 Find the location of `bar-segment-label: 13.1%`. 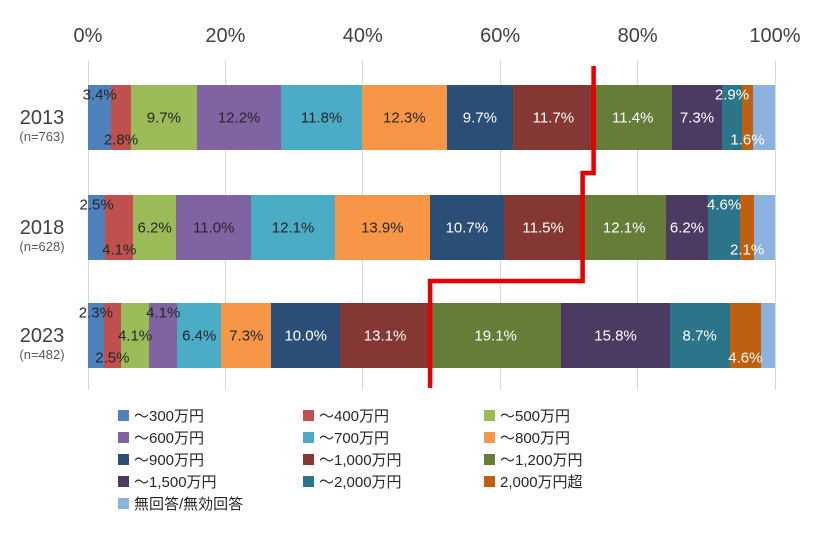

bar-segment-label: 13.1% is located at coordinates (385, 335).